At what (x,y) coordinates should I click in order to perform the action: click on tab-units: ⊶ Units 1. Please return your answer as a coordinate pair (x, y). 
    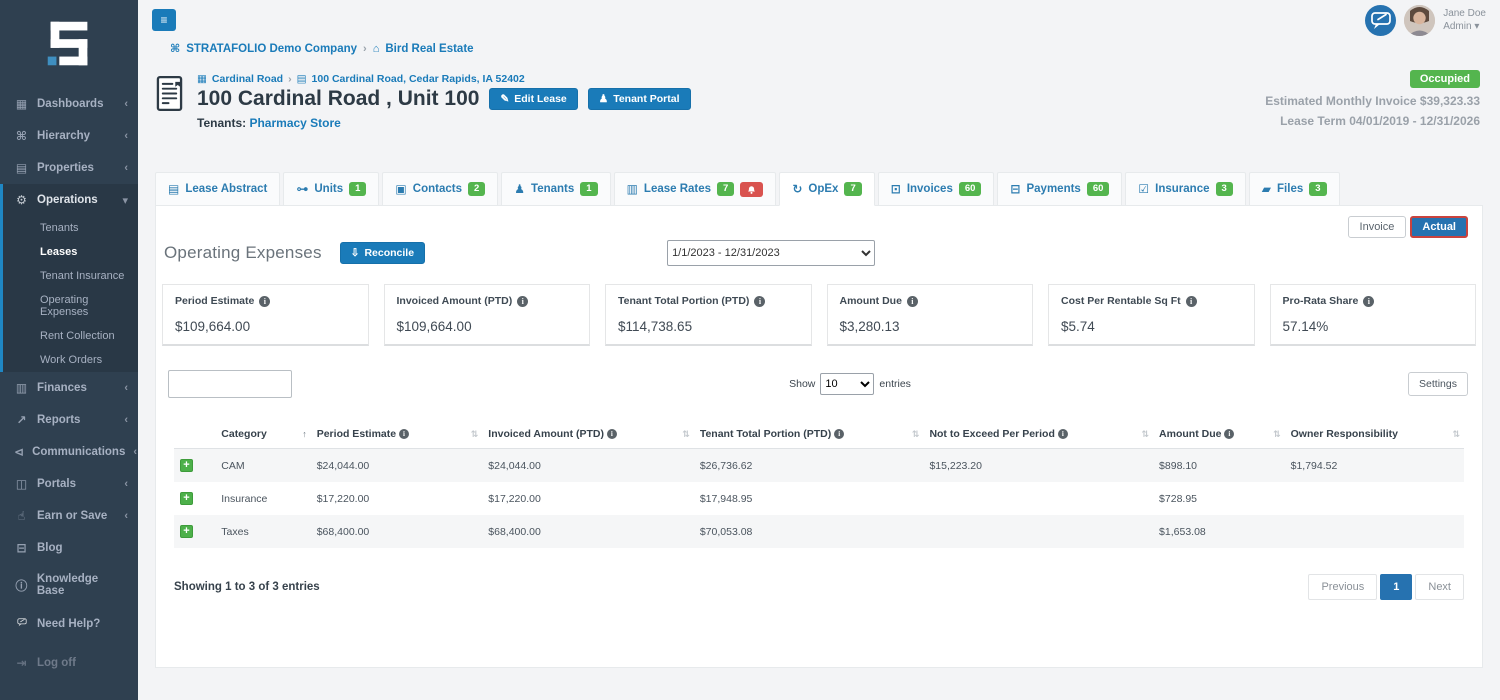
    Looking at the image, I should click on (331, 189).